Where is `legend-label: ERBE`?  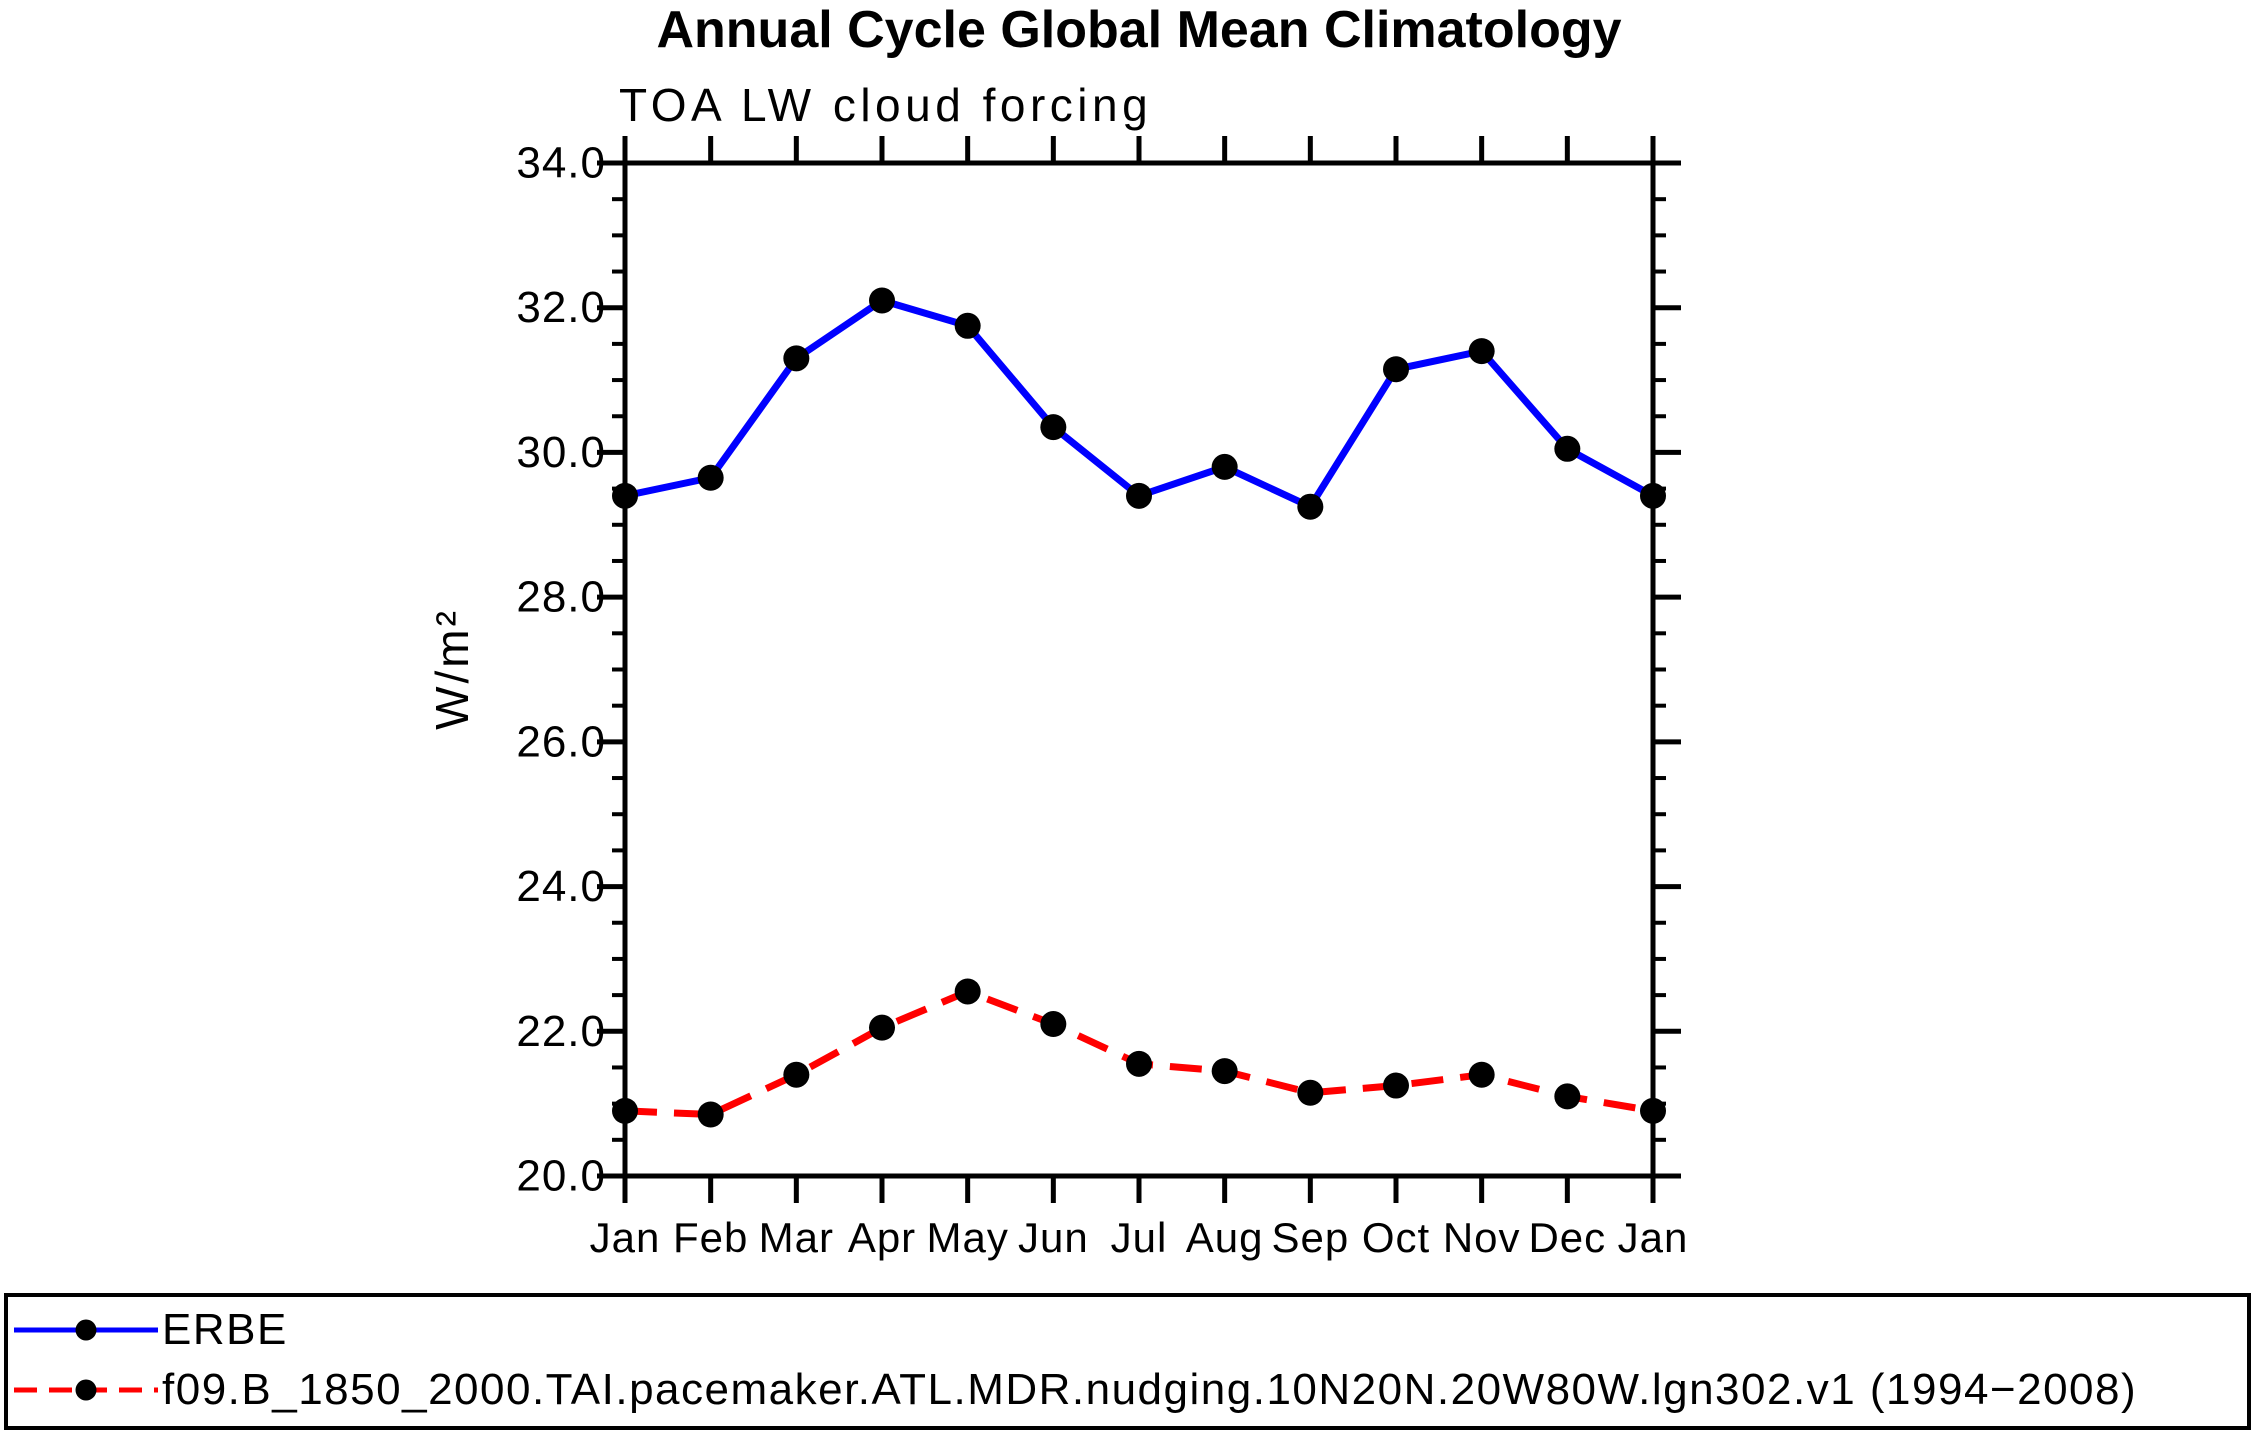
legend-label: ERBE is located at coordinates (225, 1329).